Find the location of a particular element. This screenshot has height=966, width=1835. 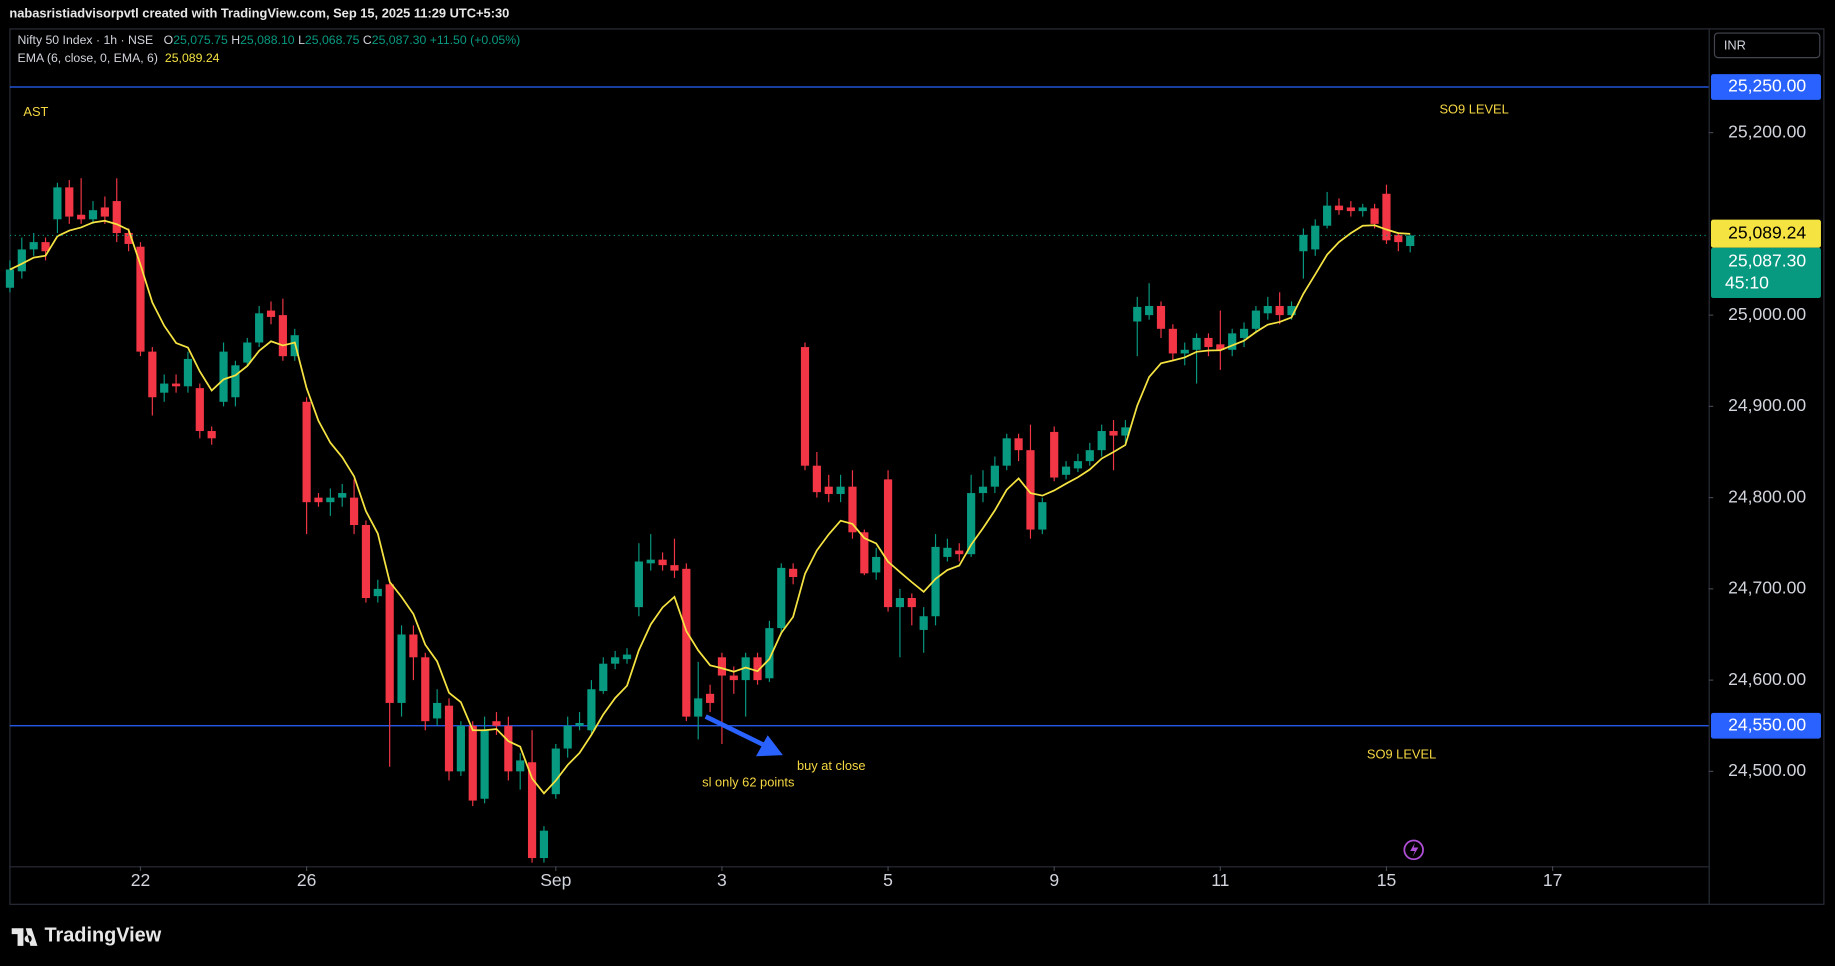

ema-value: 25,089.24 is located at coordinates (192, 58).